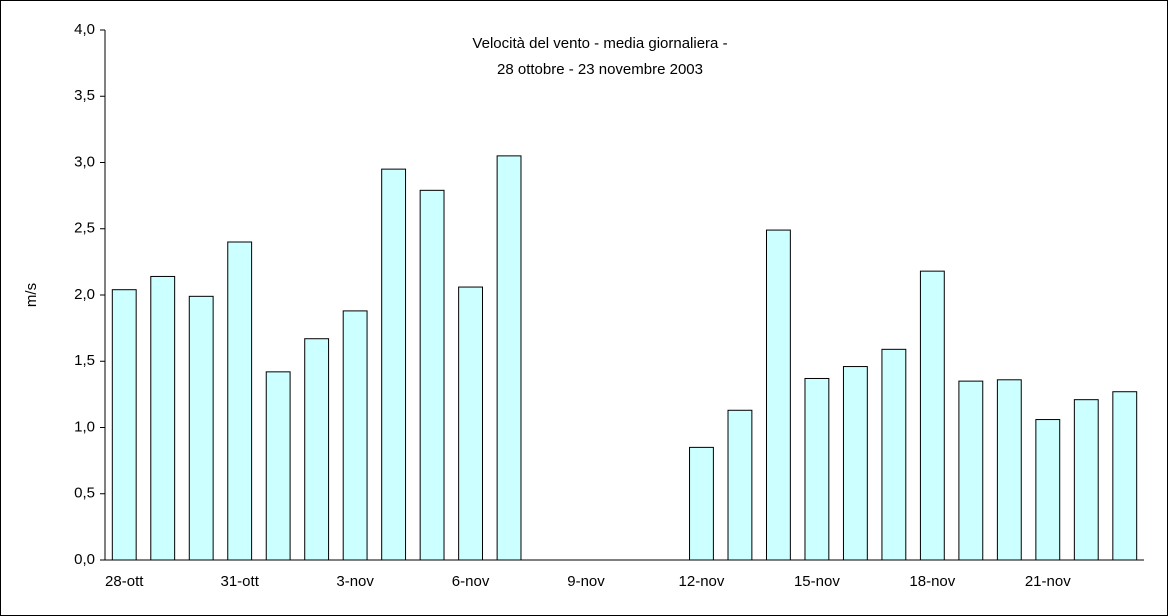  I want to click on y-tick-label: 0,0, so click(84, 559).